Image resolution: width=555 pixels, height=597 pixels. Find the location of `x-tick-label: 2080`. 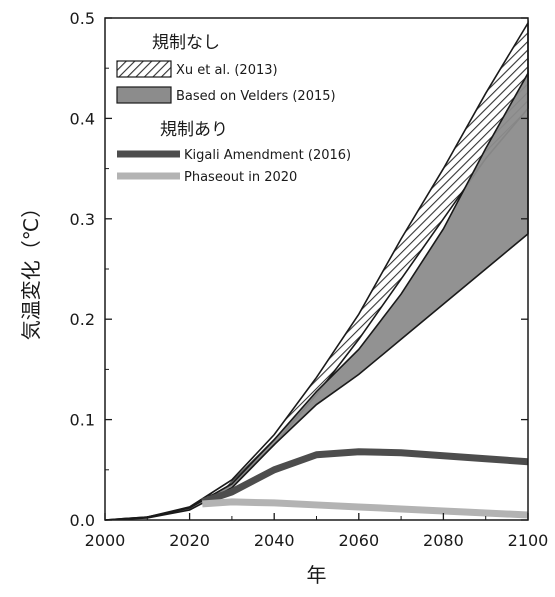

x-tick-label: 2080 is located at coordinates (443, 540).